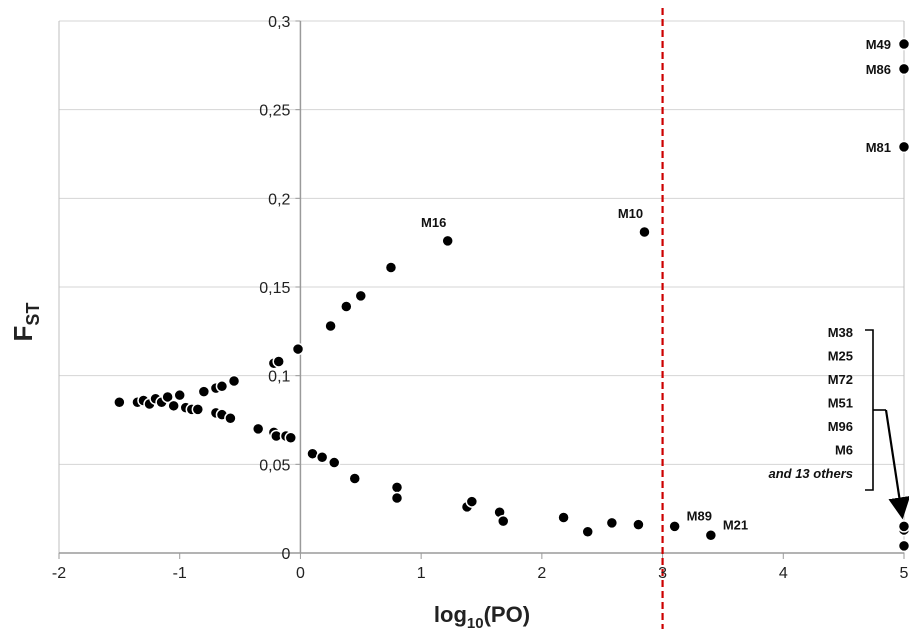  What do you see at coordinates (274, 465) in the screenshot?
I see `y-tick-label: 0,05` at bounding box center [274, 465].